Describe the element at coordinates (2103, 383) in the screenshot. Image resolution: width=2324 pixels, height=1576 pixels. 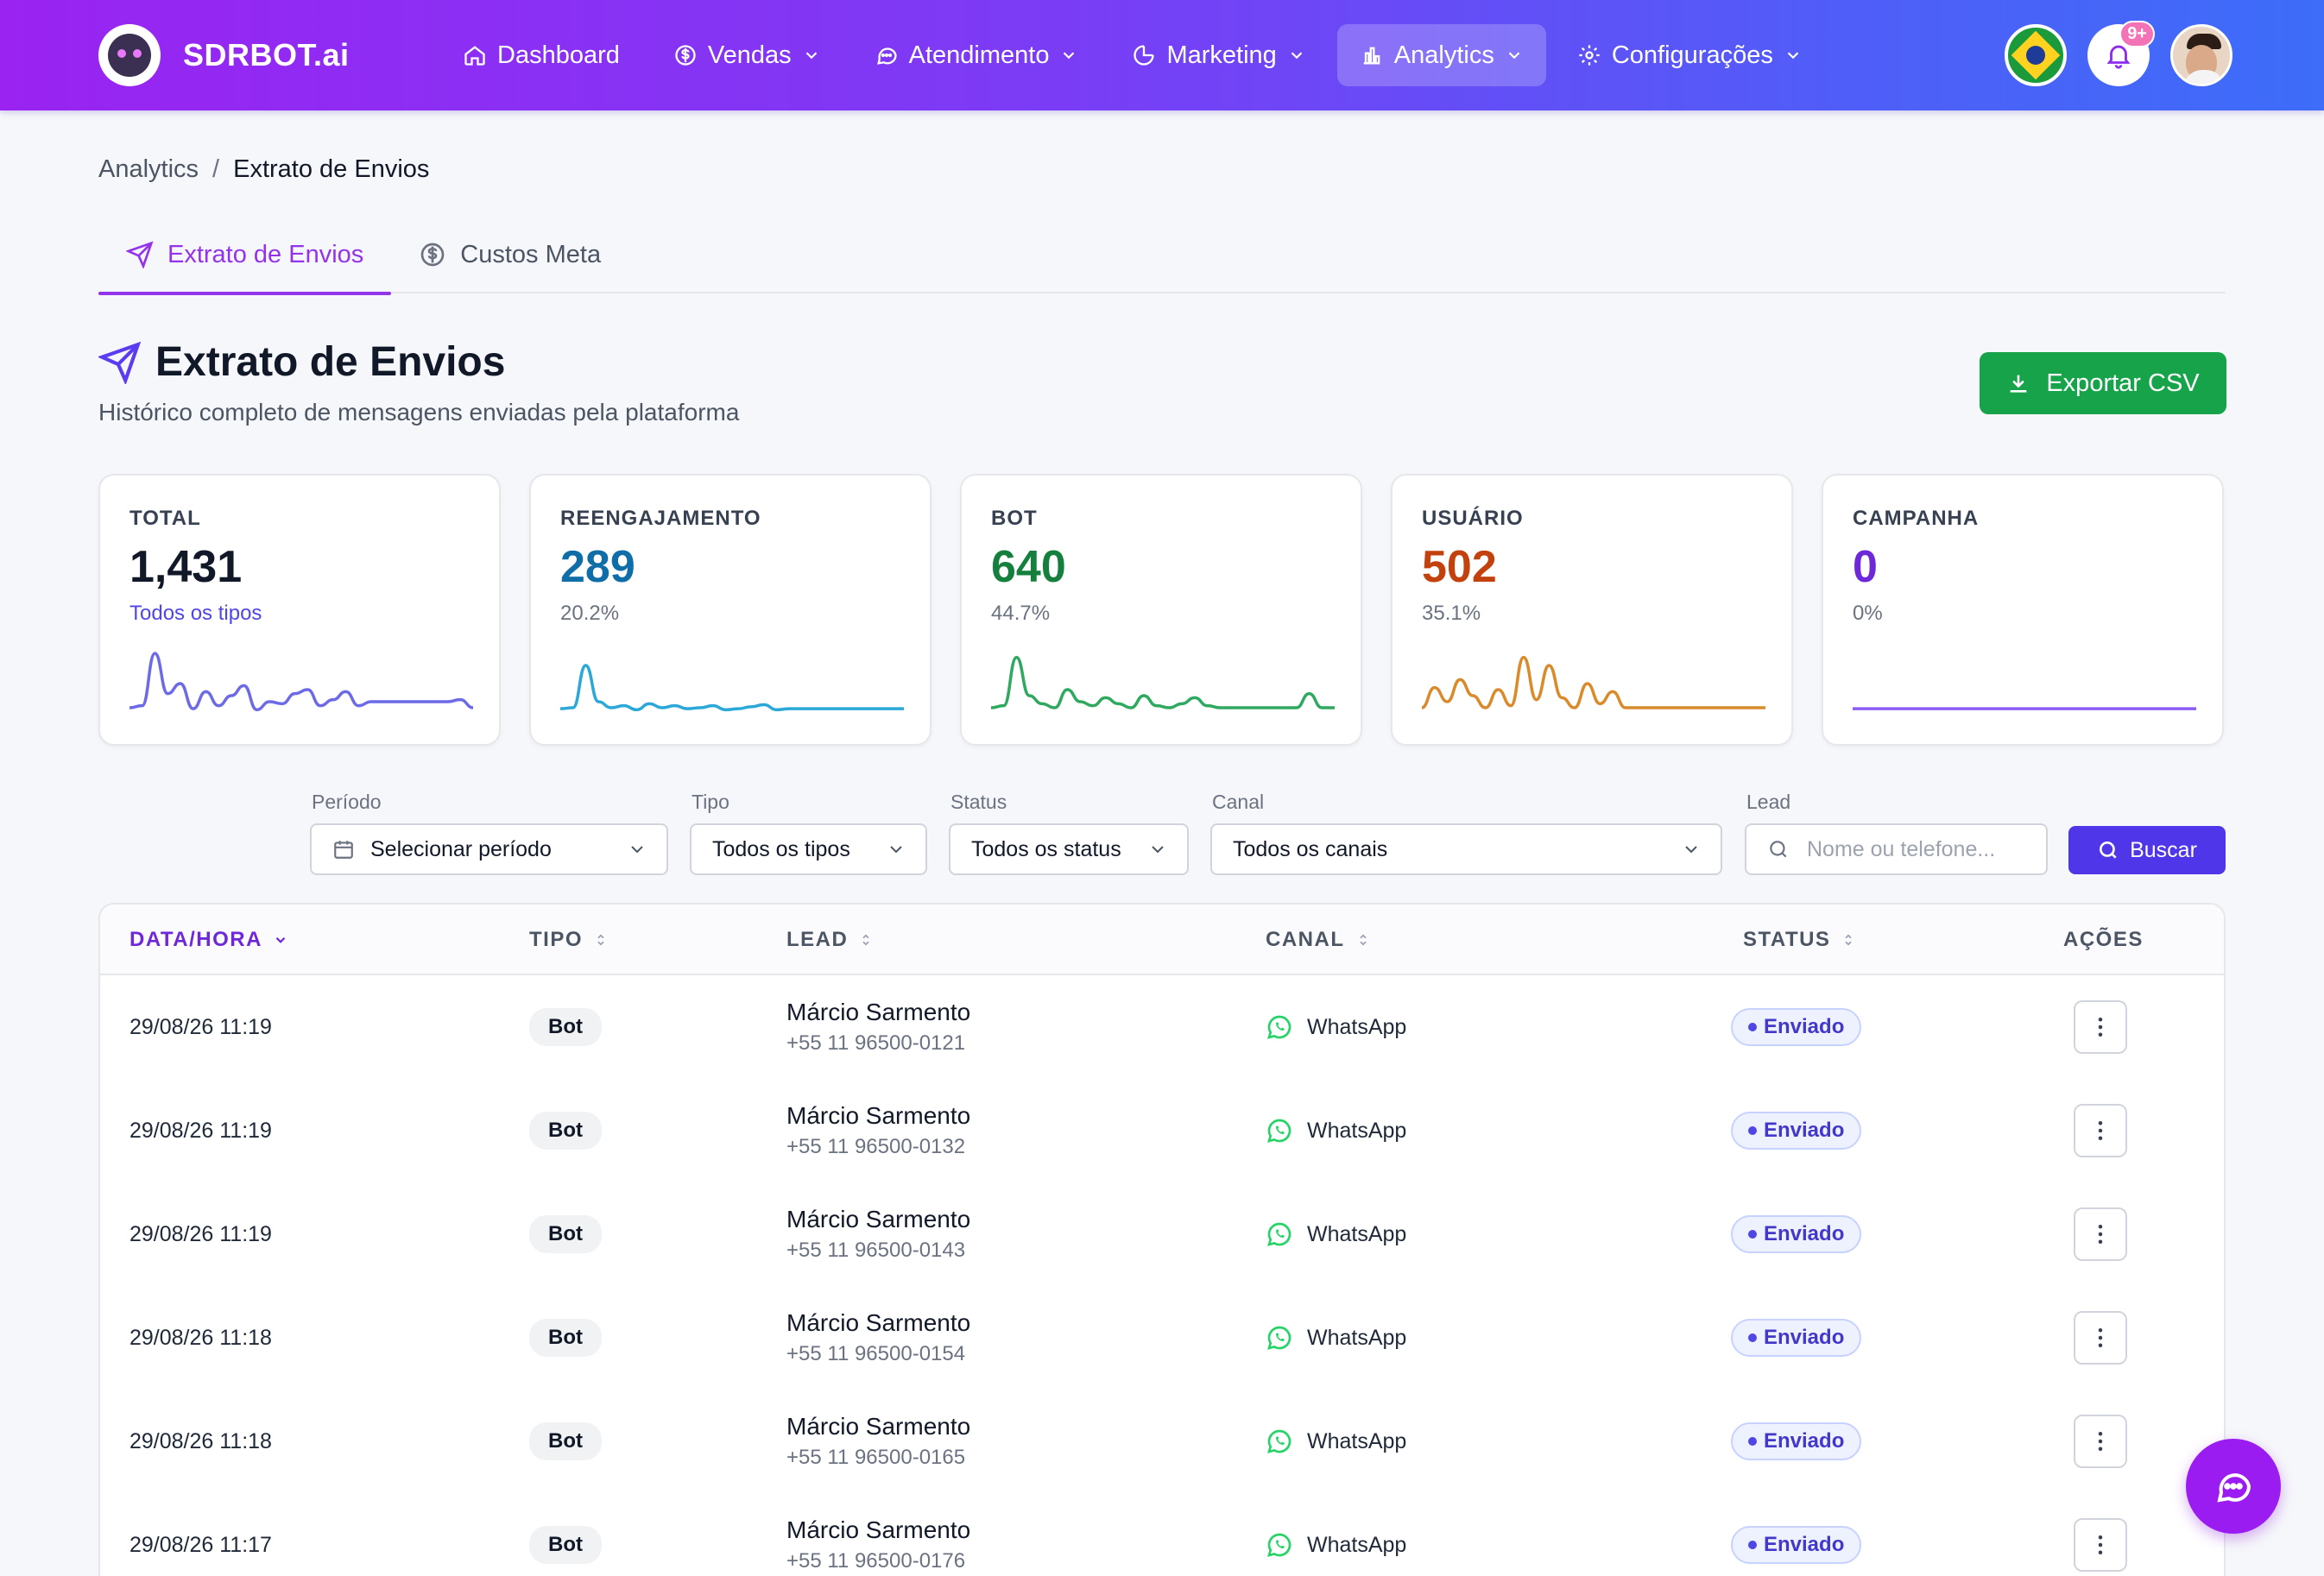
I see `export-csv-button: Exportar CSV` at that location.